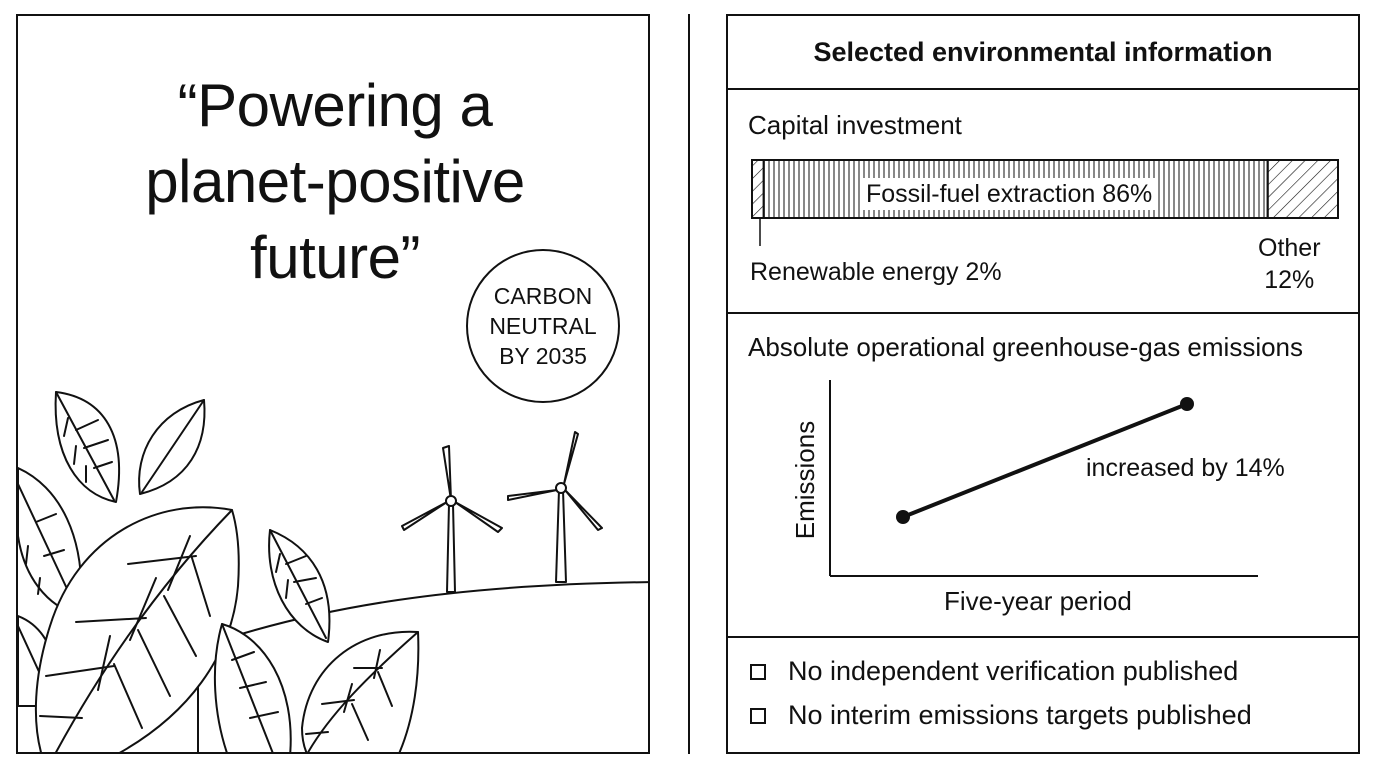 This screenshot has height=768, width=1376. I want to click on panel-divider, so click(689, 384).